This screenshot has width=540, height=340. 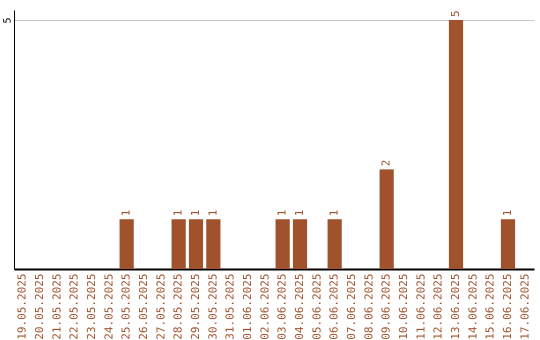 What do you see at coordinates (369, 307) in the screenshot?
I see `x-tick-label: 08.06.2025` at bounding box center [369, 307].